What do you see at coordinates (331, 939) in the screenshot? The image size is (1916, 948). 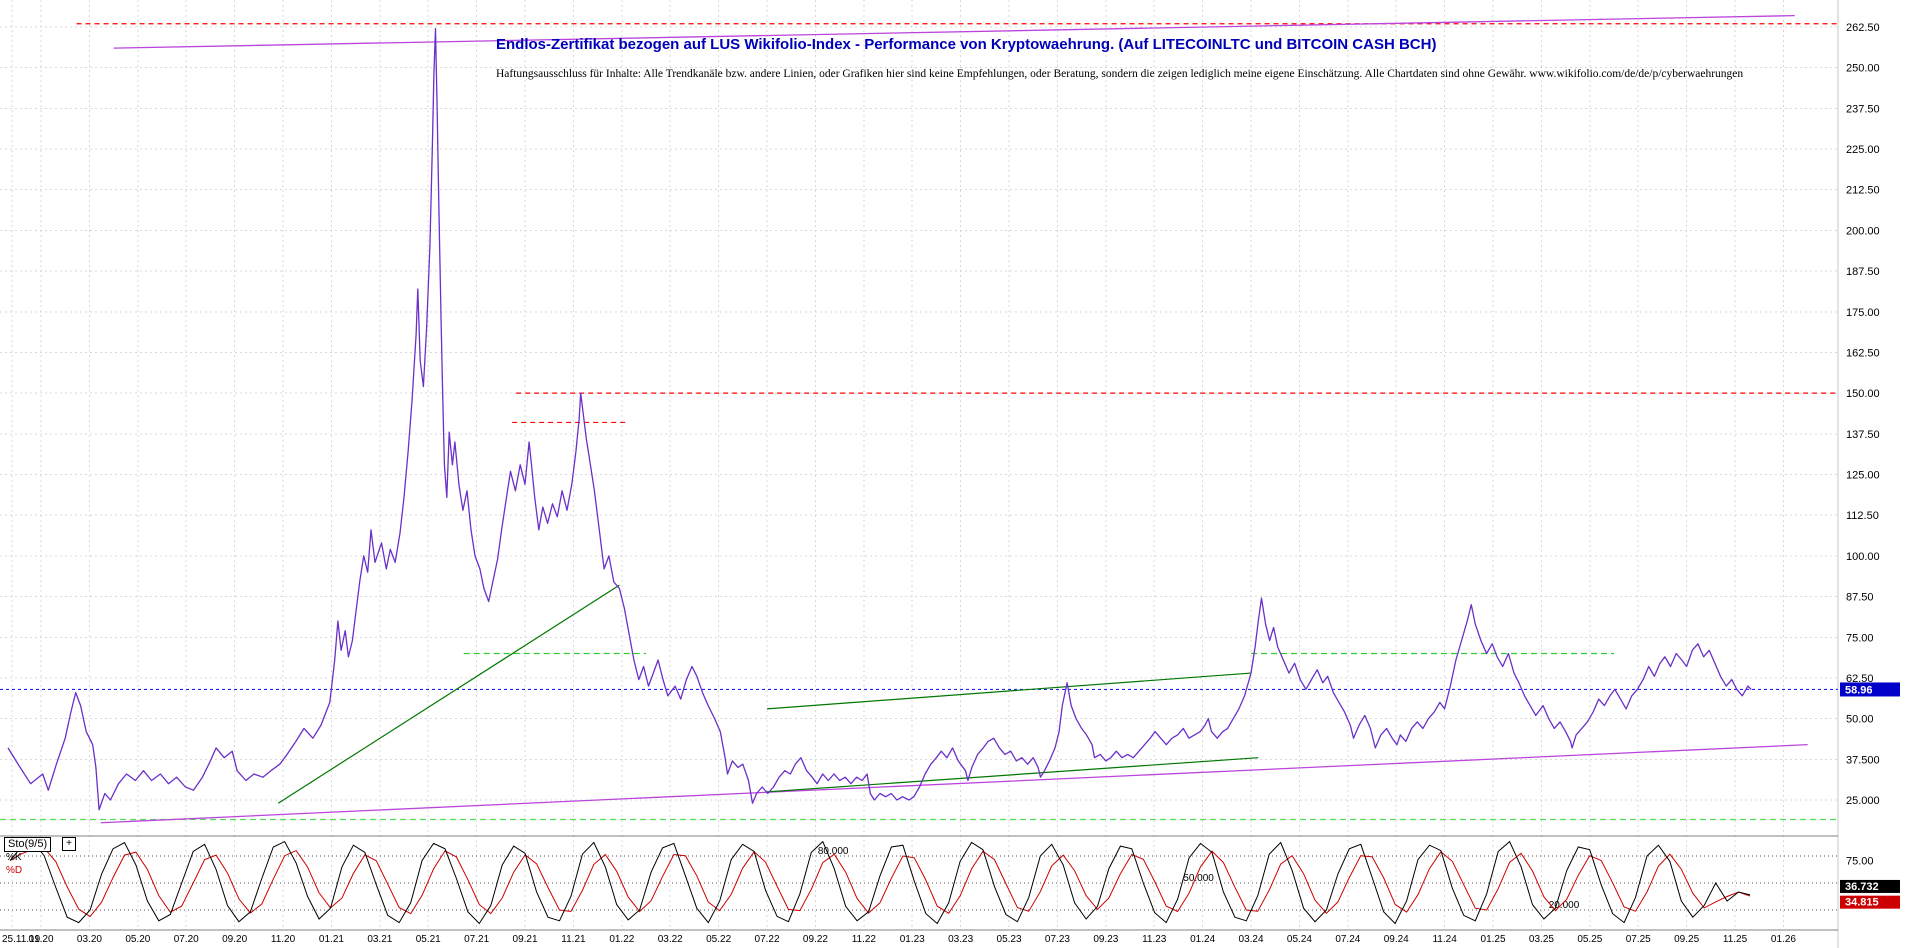 I see `date-axis-label: 01.21` at bounding box center [331, 939].